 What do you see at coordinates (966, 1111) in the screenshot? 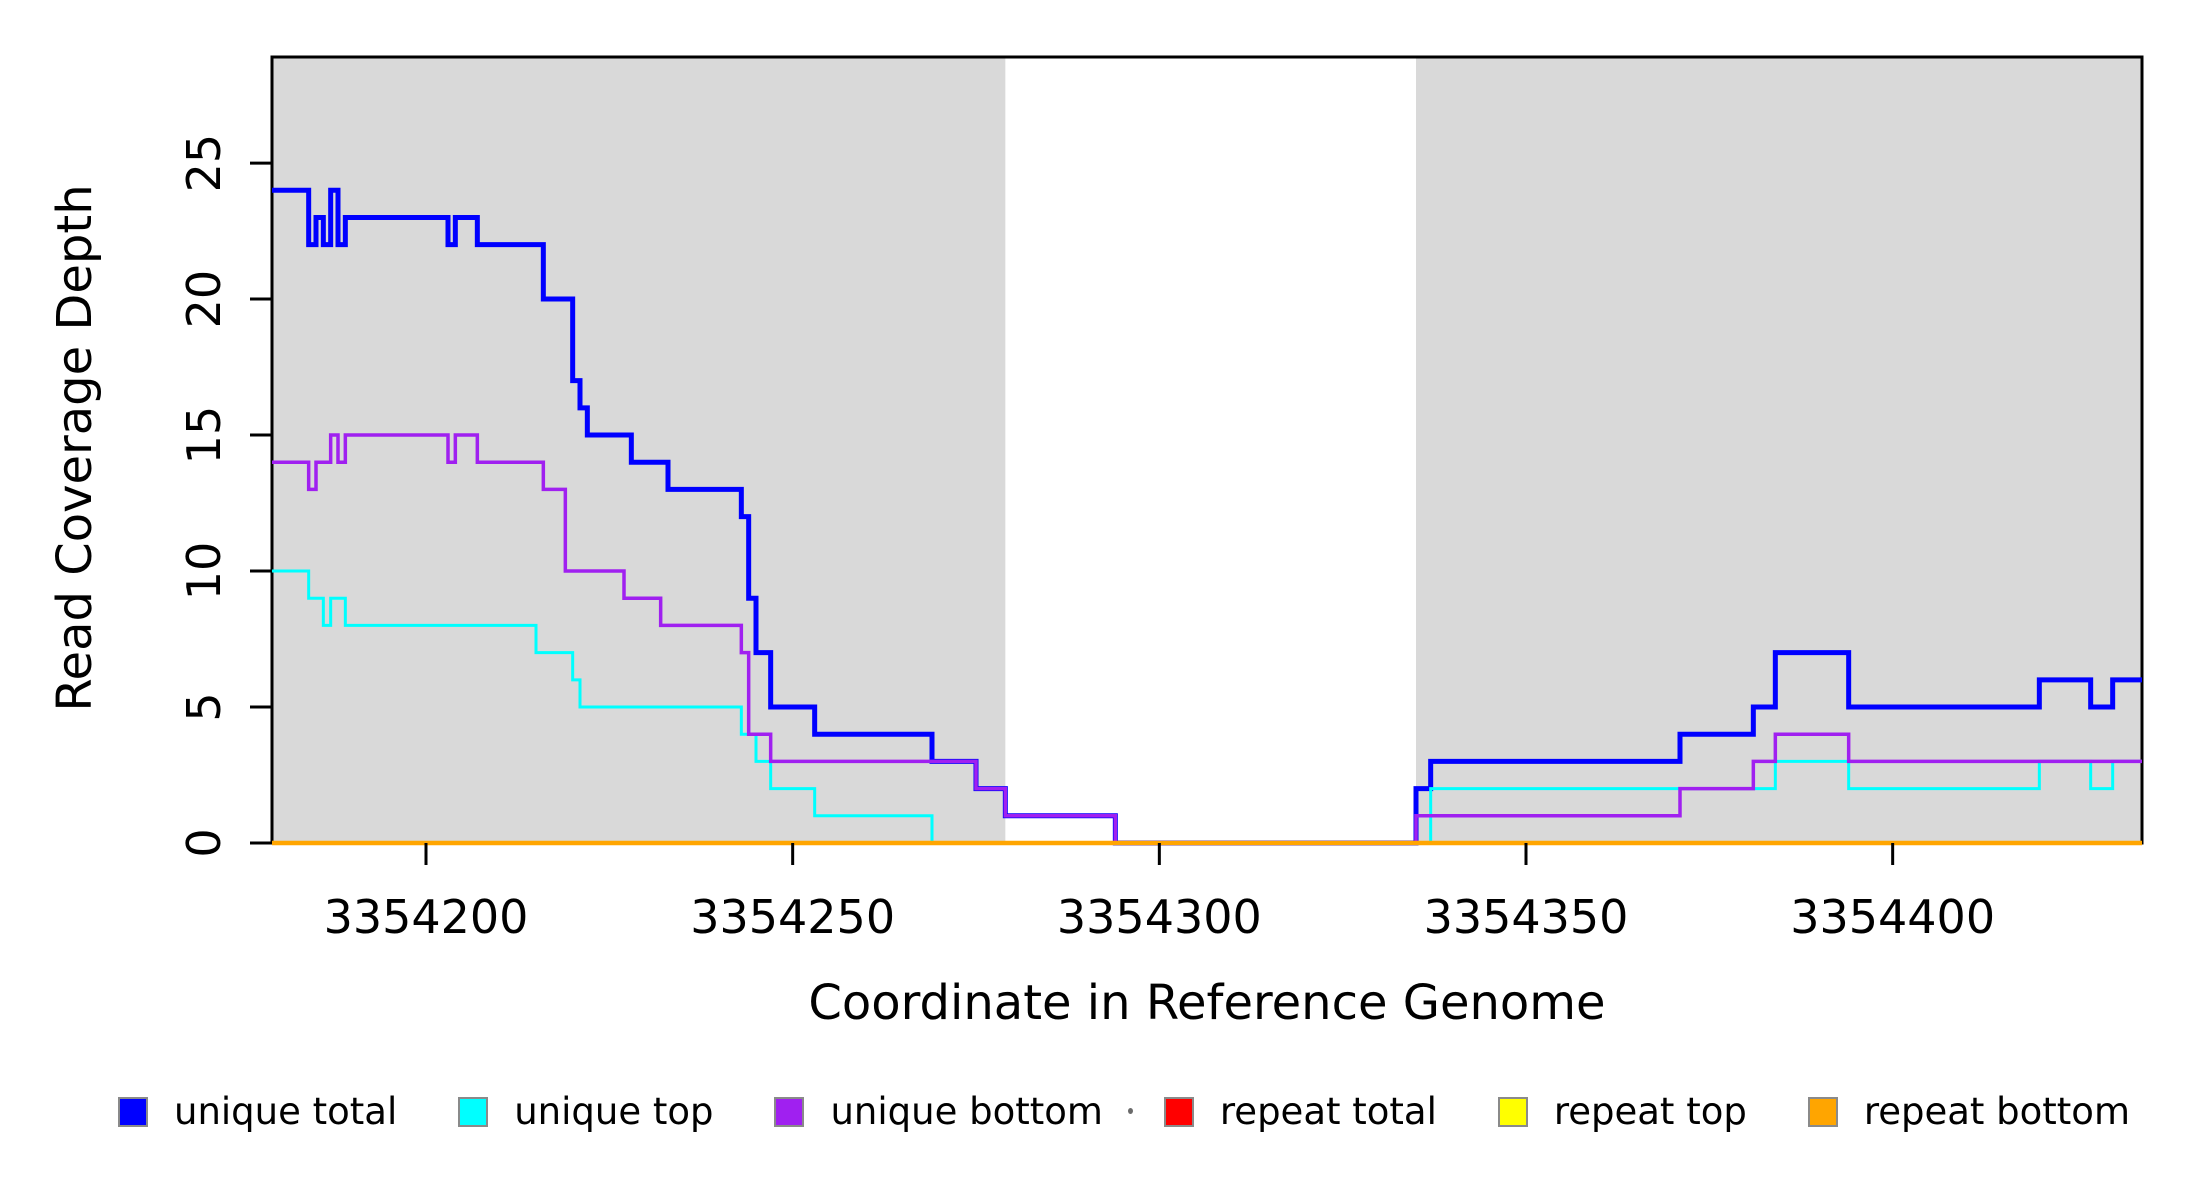
I see `legend-label: unique bottom` at bounding box center [966, 1111].